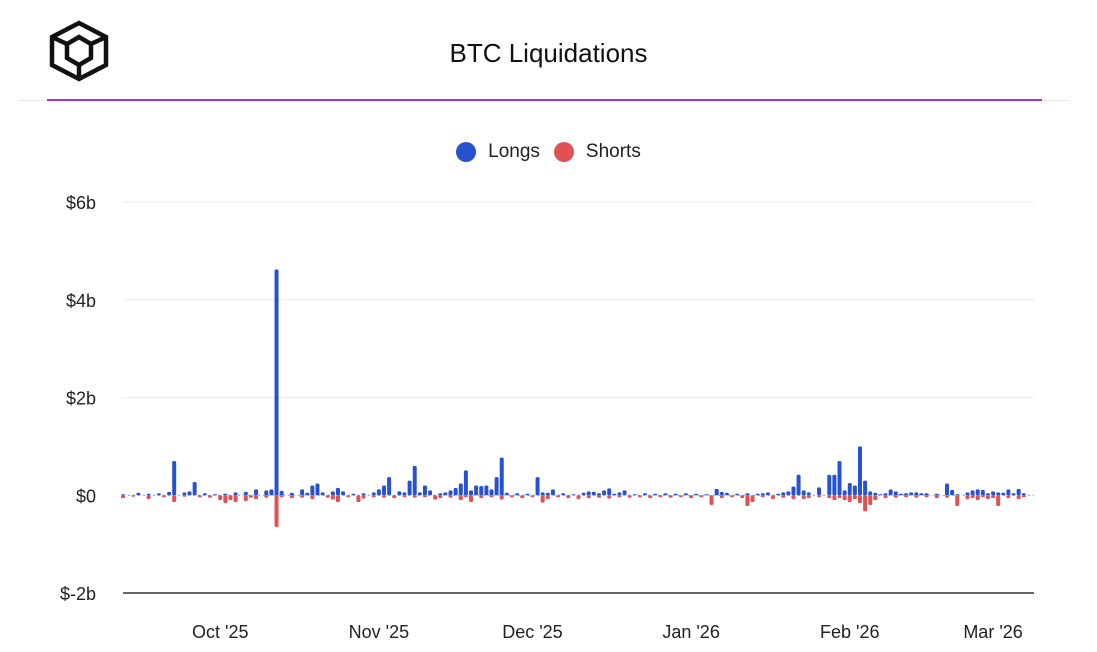 This screenshot has width=1097, height=652. Describe the element at coordinates (379, 632) in the screenshot. I see `x-tick-label: Nov '25` at that location.